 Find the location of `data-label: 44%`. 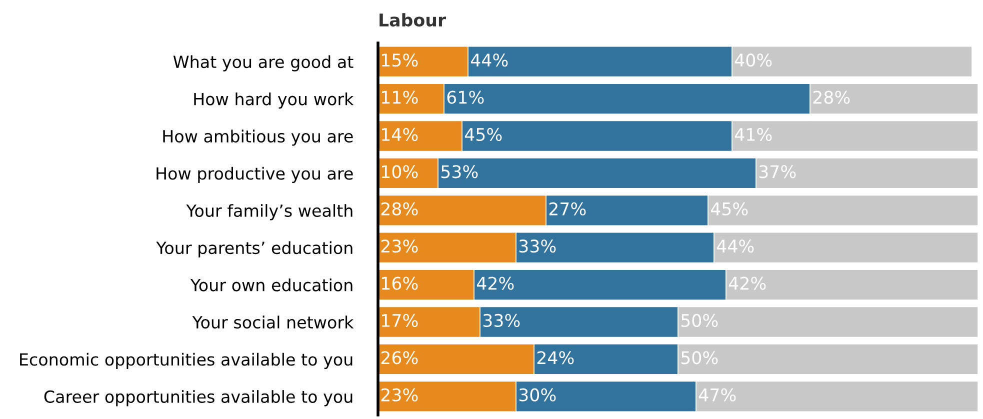

data-label: 44% is located at coordinates (489, 60).